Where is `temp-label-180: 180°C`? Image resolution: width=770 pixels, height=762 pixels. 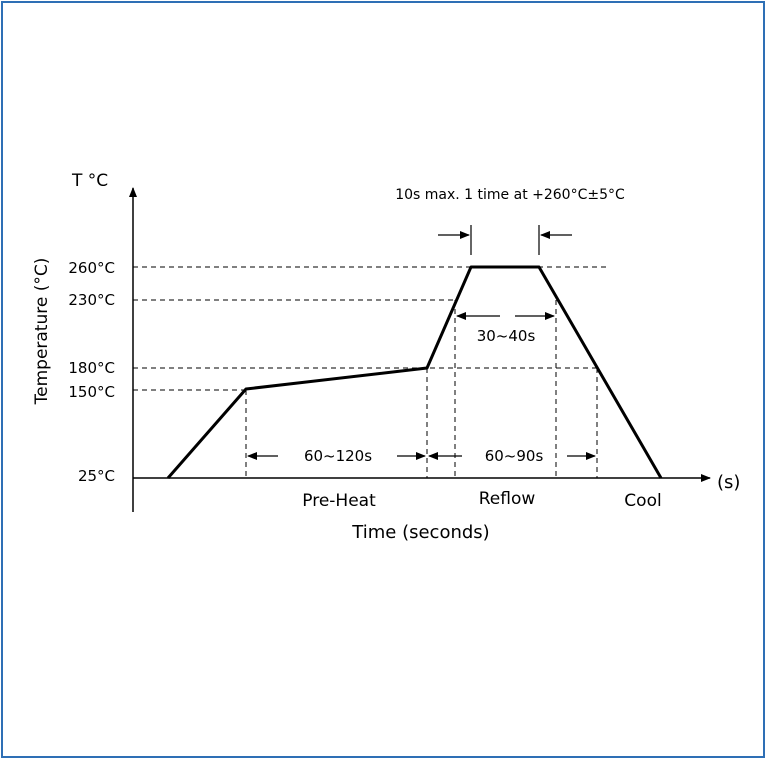 temp-label-180: 180°C is located at coordinates (91, 368).